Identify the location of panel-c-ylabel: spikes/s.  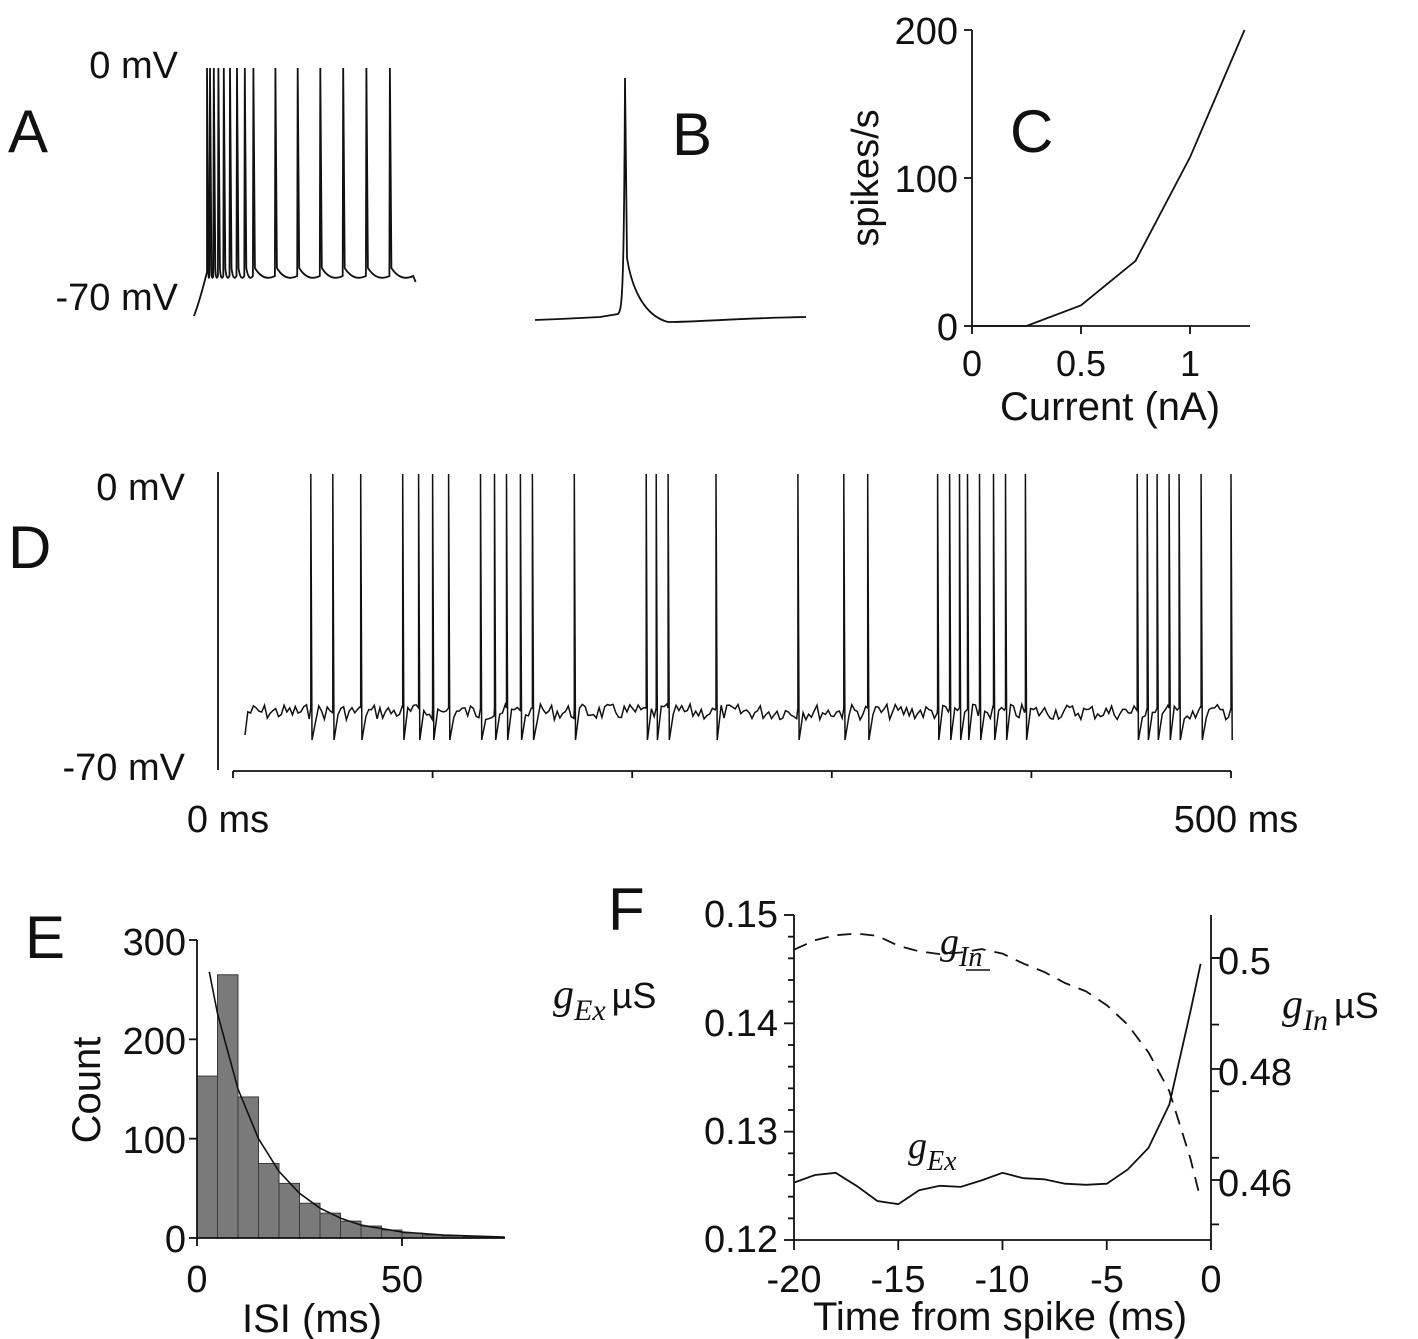
(866, 177).